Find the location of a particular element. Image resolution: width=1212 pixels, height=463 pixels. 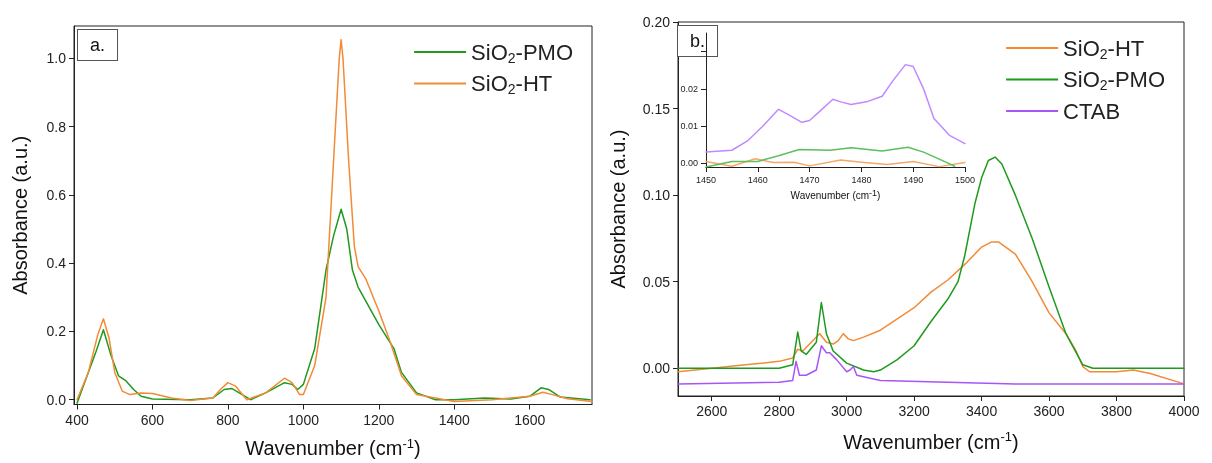

x-tick-label: 2600 is located at coordinates (712, 411).